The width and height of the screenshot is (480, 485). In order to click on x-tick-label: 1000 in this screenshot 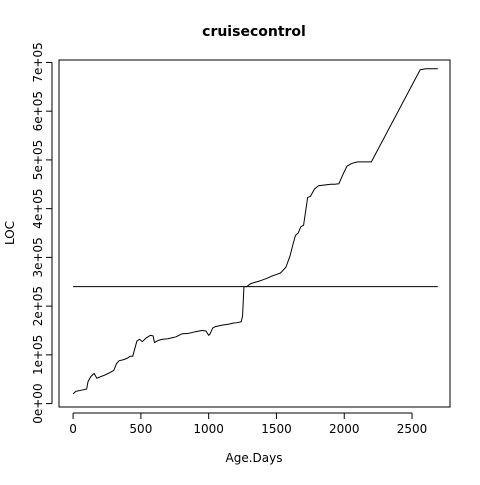, I will do `click(208, 429)`.